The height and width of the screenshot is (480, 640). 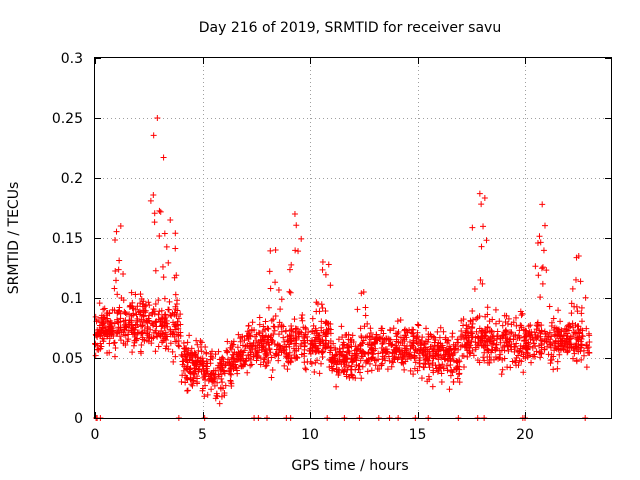 I want to click on y-tick-label: 0.05, so click(x=67, y=359).